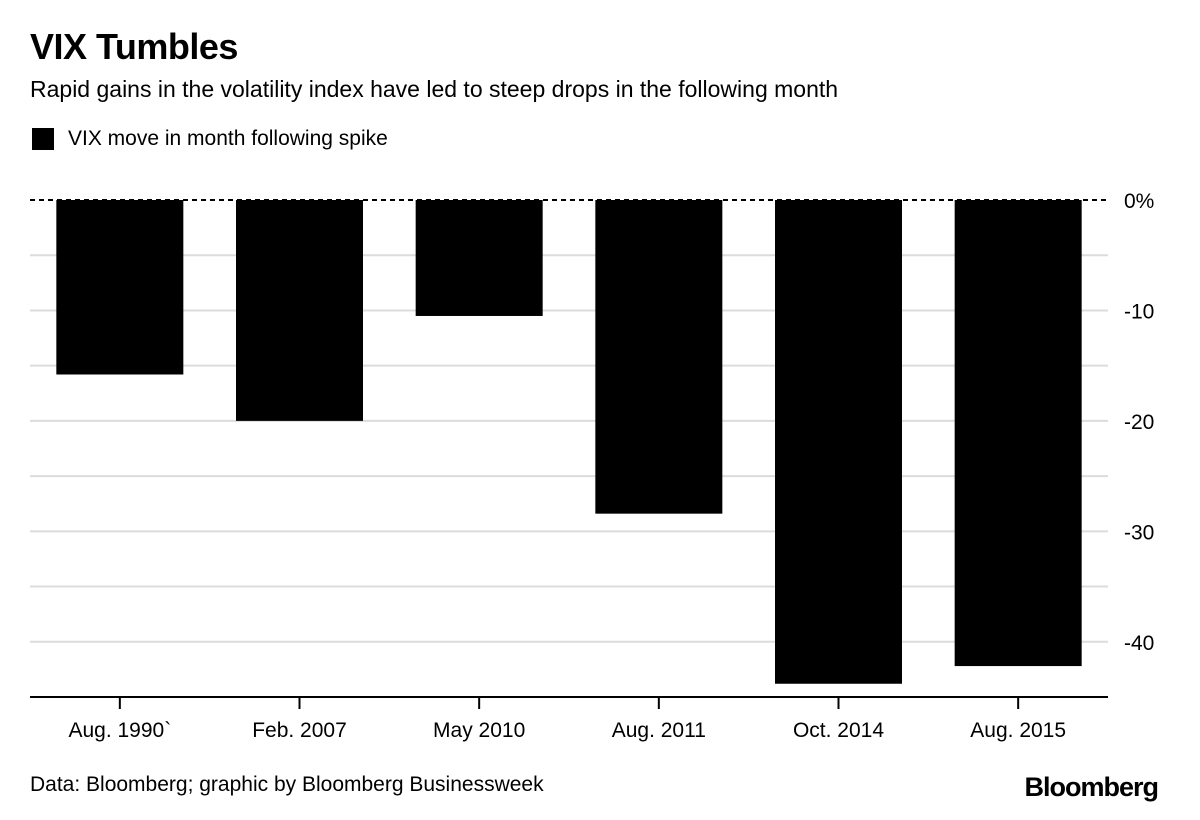 Image resolution: width=1200 pixels, height=820 pixels. What do you see at coordinates (1139, 422) in the screenshot?
I see `y-tick-label: -20` at bounding box center [1139, 422].